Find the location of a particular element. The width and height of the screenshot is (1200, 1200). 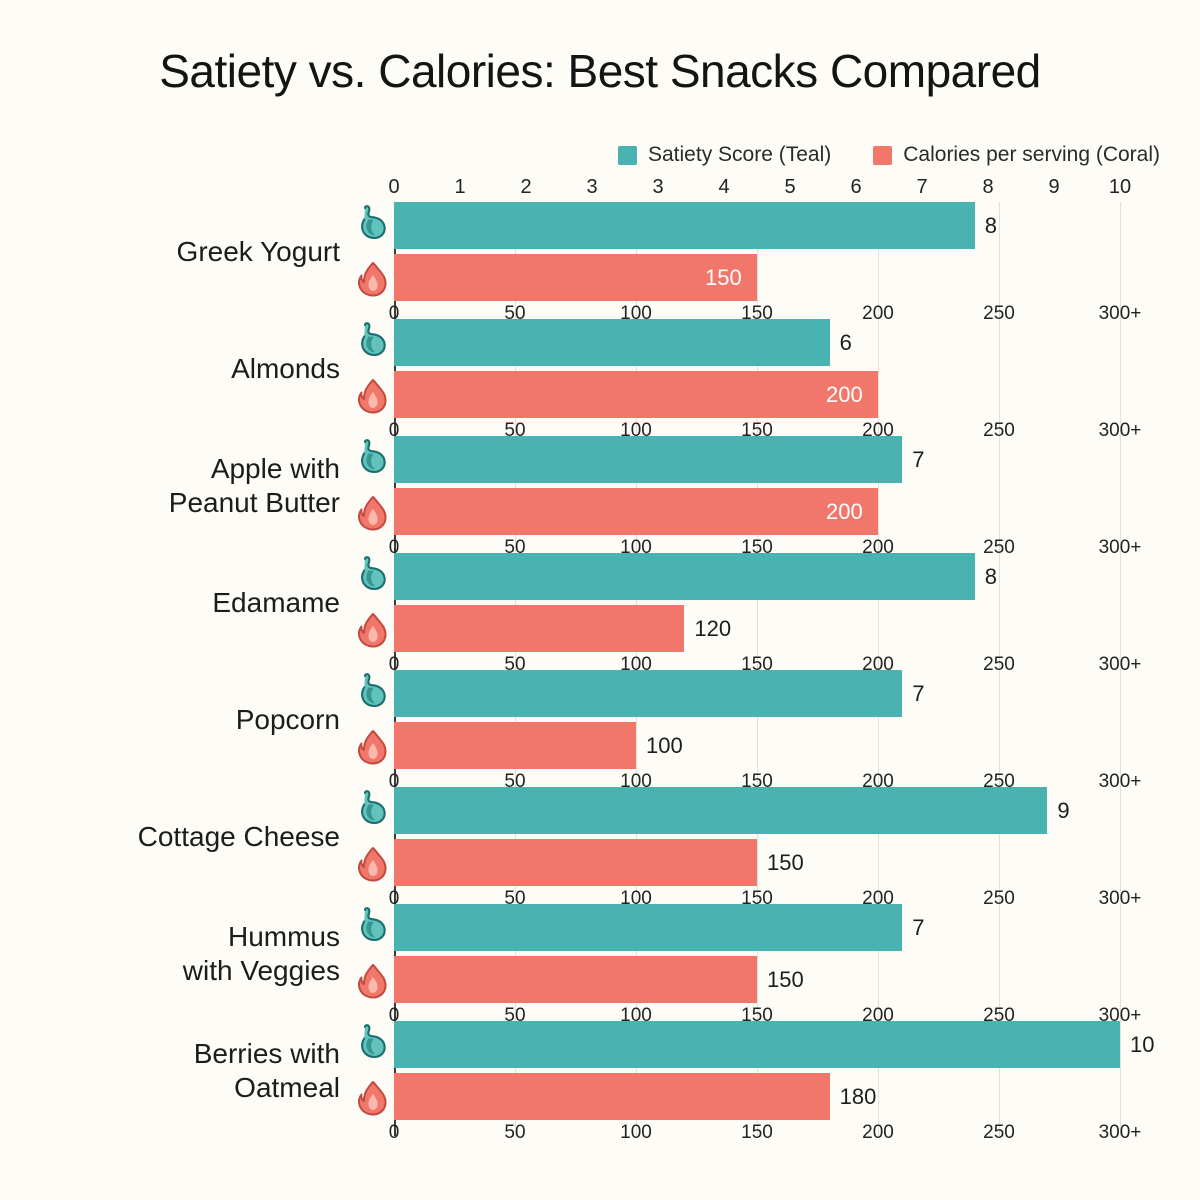

calories-bar-track: 120 is located at coordinates (757, 628).